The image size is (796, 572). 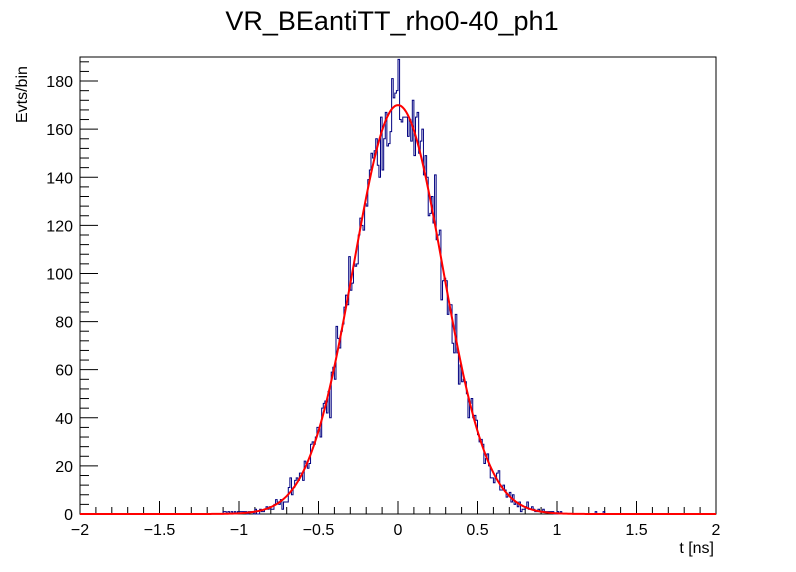 What do you see at coordinates (636, 530) in the screenshot?
I see `x-tick-label: 1.5` at bounding box center [636, 530].